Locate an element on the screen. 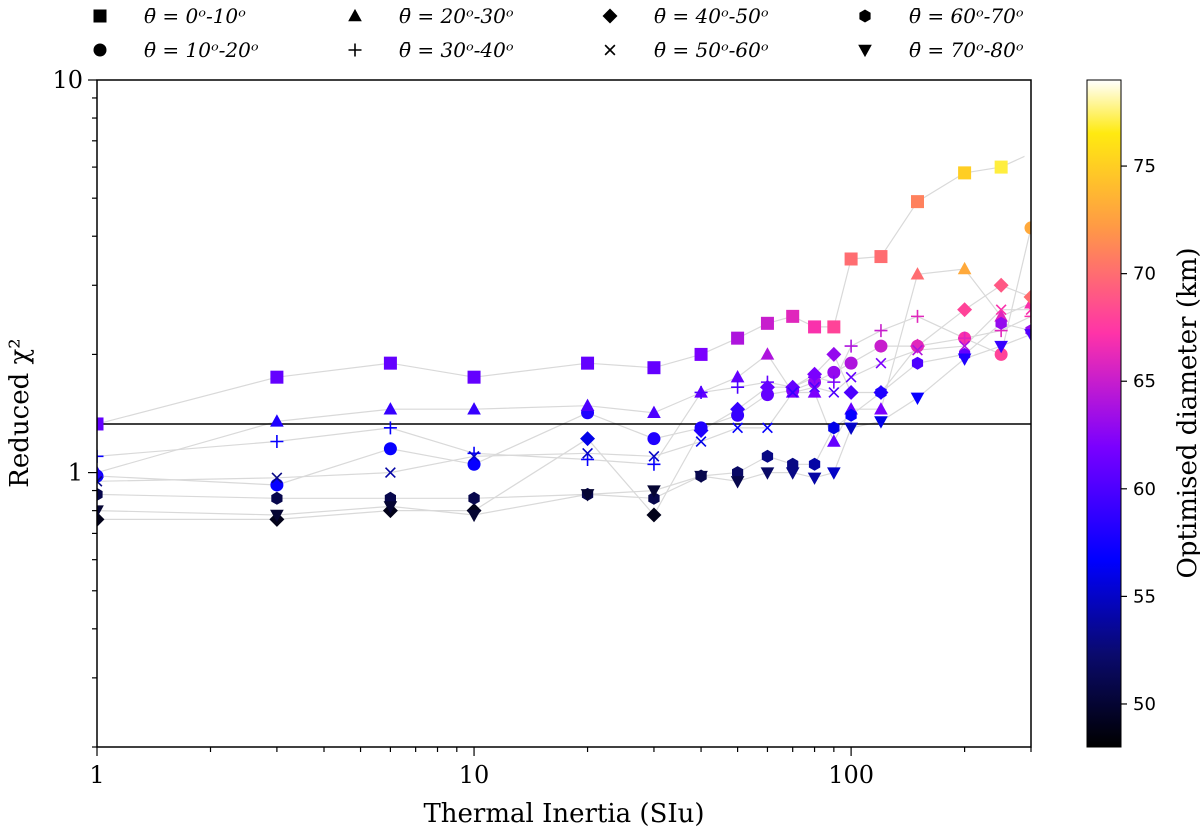 Image resolution: width=1200 pixels, height=832 pixels. legend-entry-label: θ̄ = 50ᵒ-60ᵒ is located at coordinates (711, 50).